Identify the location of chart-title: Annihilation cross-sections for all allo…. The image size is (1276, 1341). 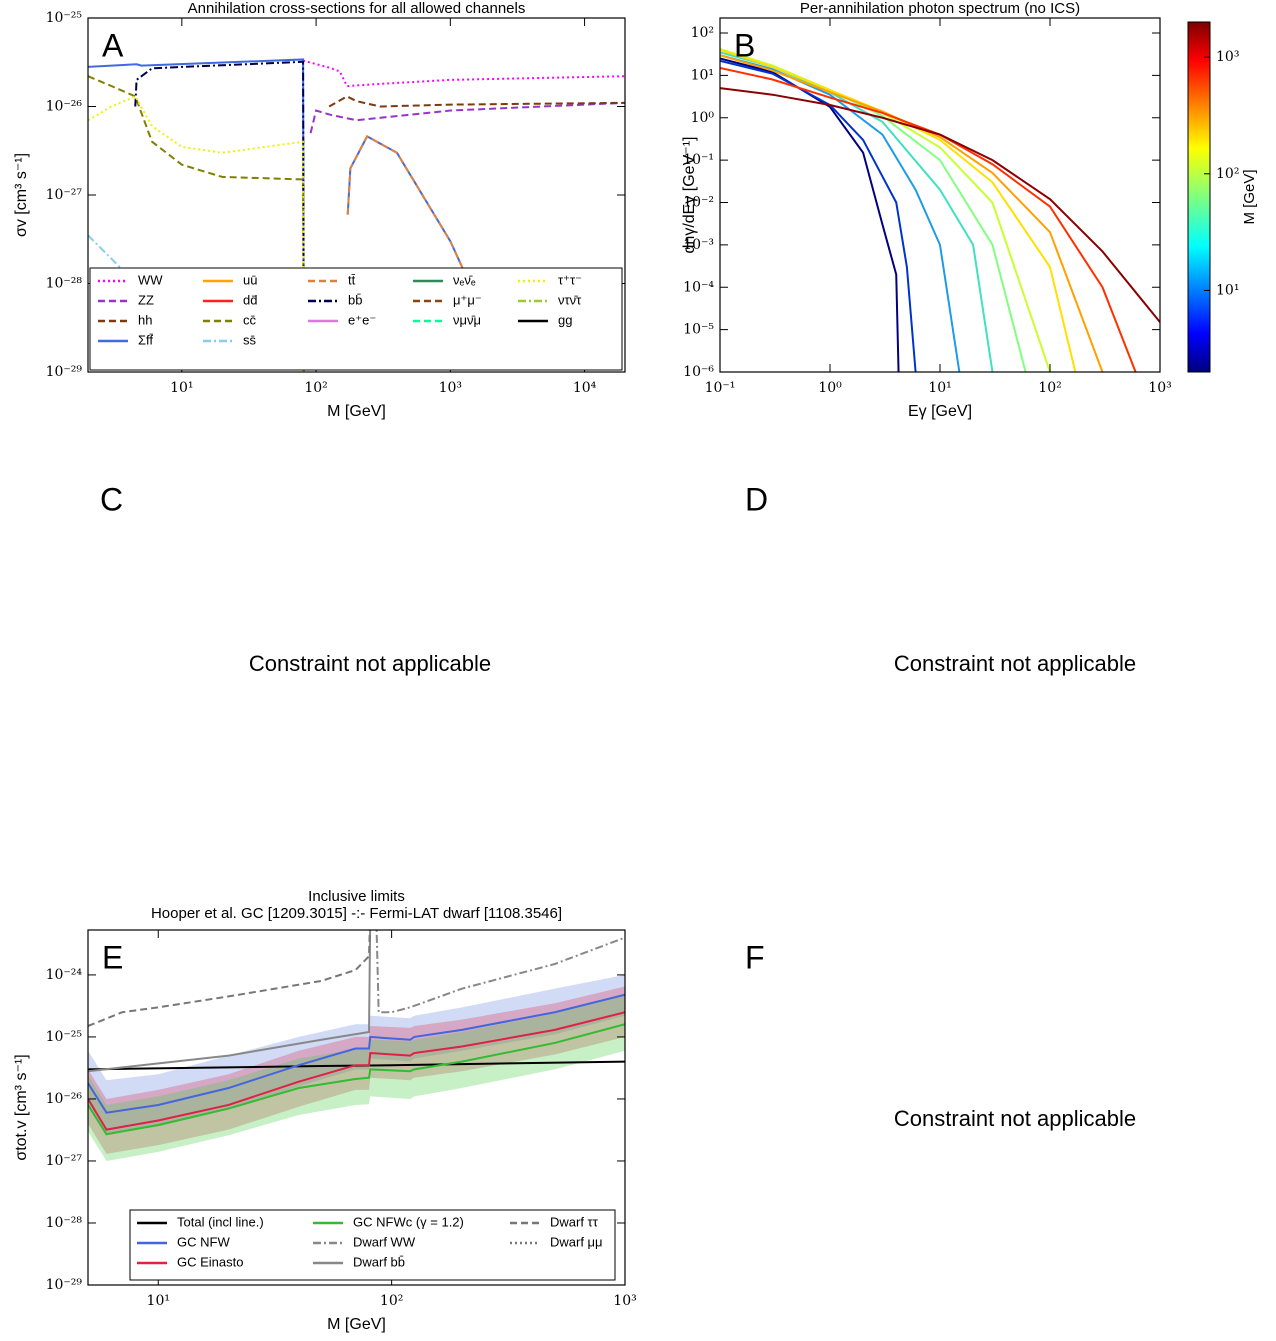
(357, 8).